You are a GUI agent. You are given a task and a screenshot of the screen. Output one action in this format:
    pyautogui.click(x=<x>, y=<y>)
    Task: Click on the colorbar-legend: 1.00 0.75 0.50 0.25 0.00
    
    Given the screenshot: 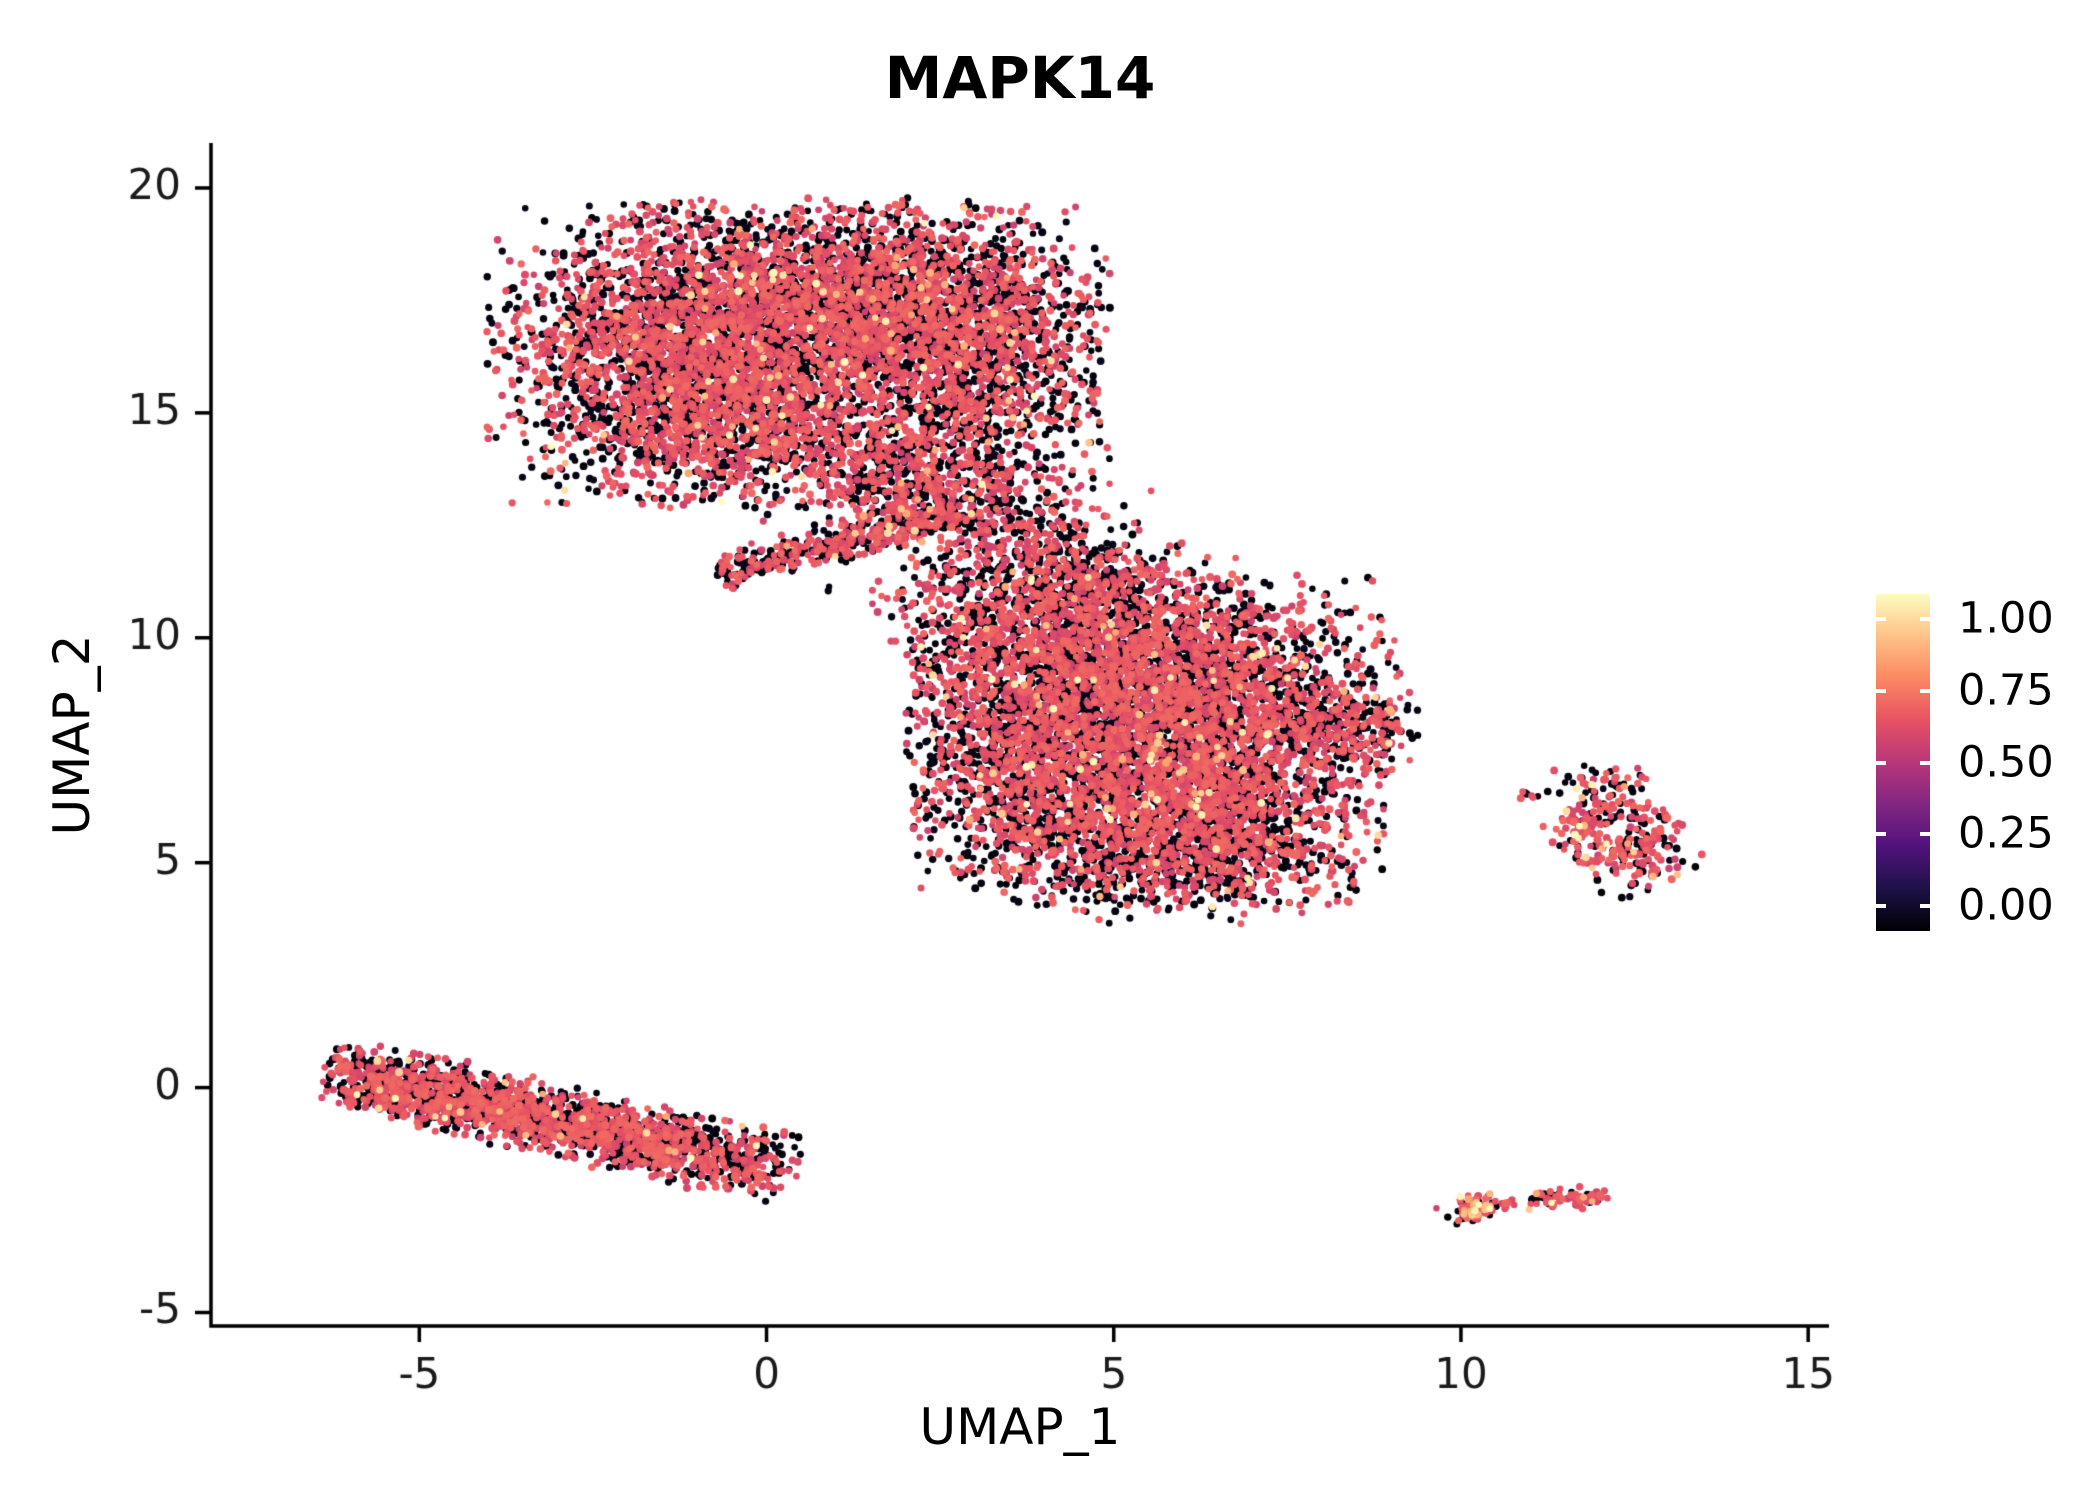 What is the action you would take?
    pyautogui.click(x=1988, y=764)
    